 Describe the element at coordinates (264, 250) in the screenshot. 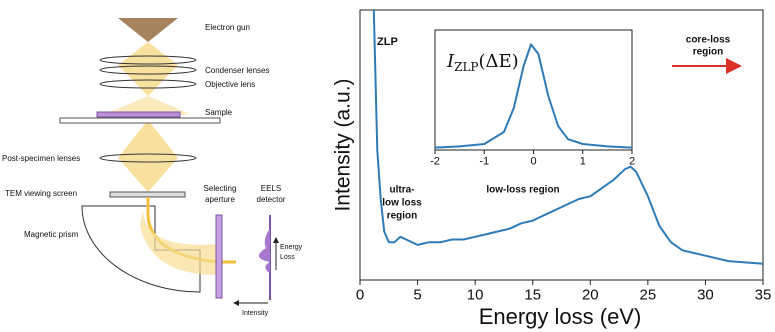

I see `spectrum-glyph` at that location.